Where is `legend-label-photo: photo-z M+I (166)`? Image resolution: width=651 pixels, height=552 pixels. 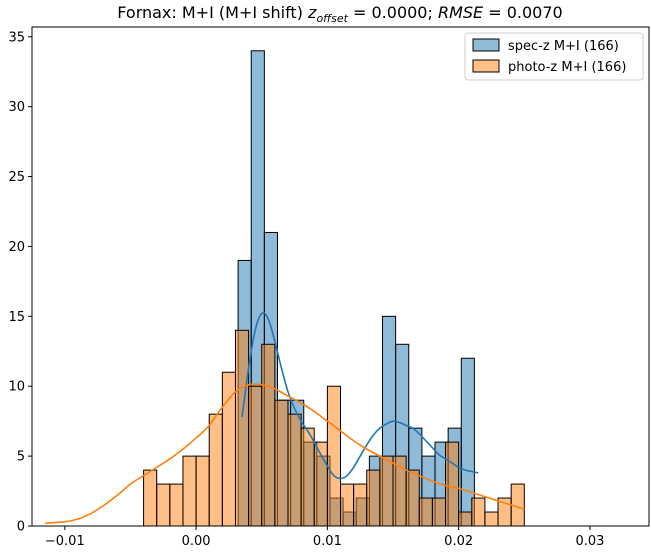
legend-label-photo: photo-z M+I (166) is located at coordinates (567, 67).